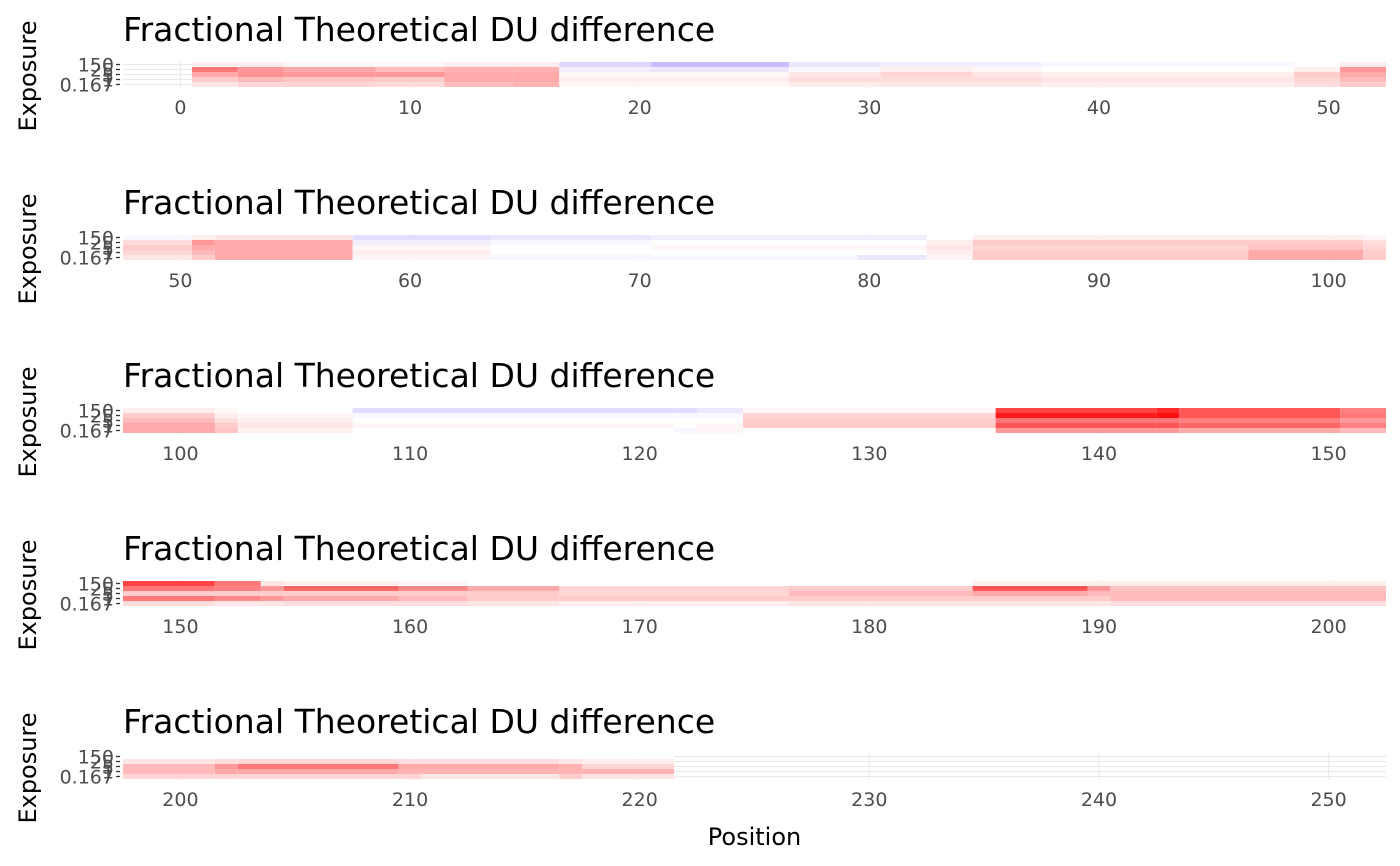 The width and height of the screenshot is (1400, 866). What do you see at coordinates (108, 81) in the screenshot?
I see `y-tick-label: 1` at bounding box center [108, 81].